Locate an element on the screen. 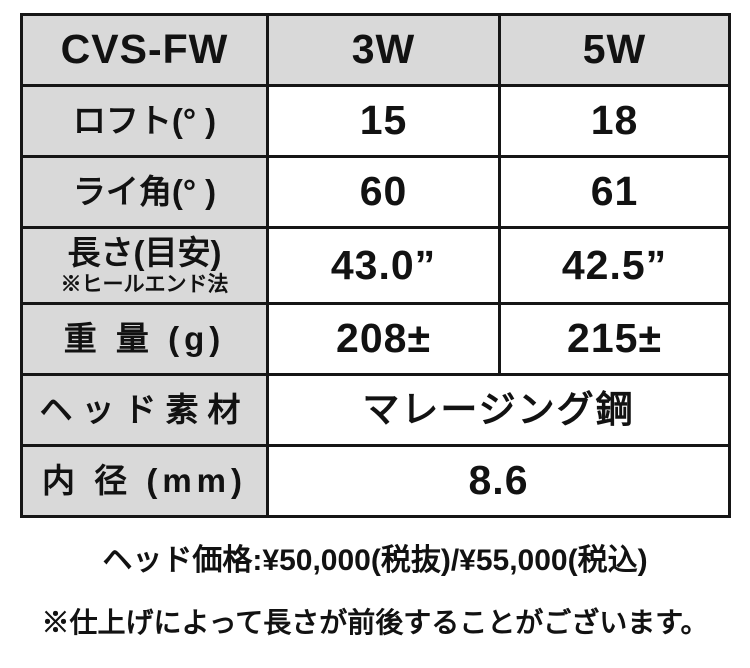  weight-label: 重 量 (g) is located at coordinates (144, 339).